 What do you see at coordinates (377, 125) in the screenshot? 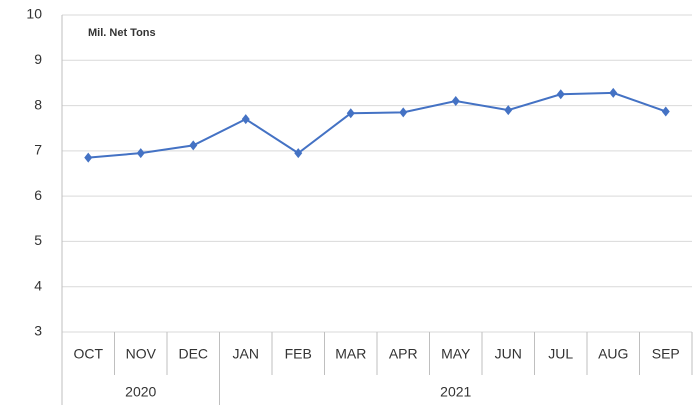
I see `line` at bounding box center [377, 125].